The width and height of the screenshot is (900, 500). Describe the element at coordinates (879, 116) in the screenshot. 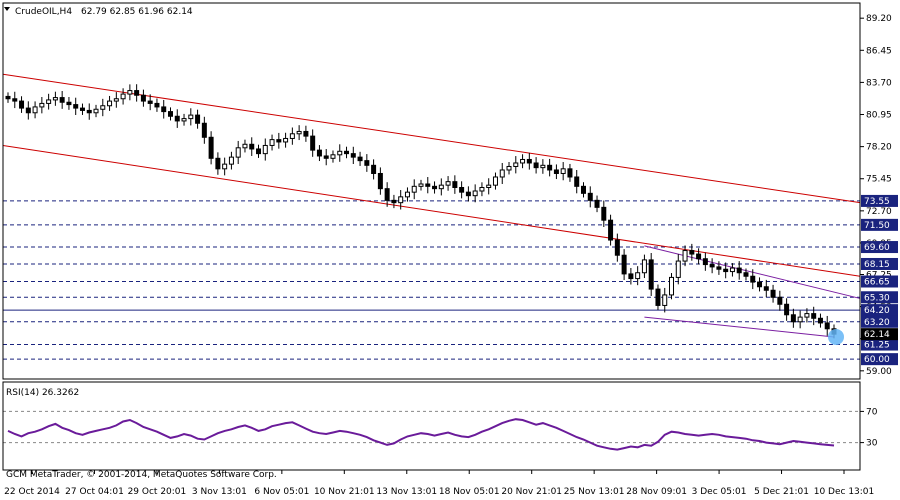

I see `price-tick-label: 80.95` at that location.